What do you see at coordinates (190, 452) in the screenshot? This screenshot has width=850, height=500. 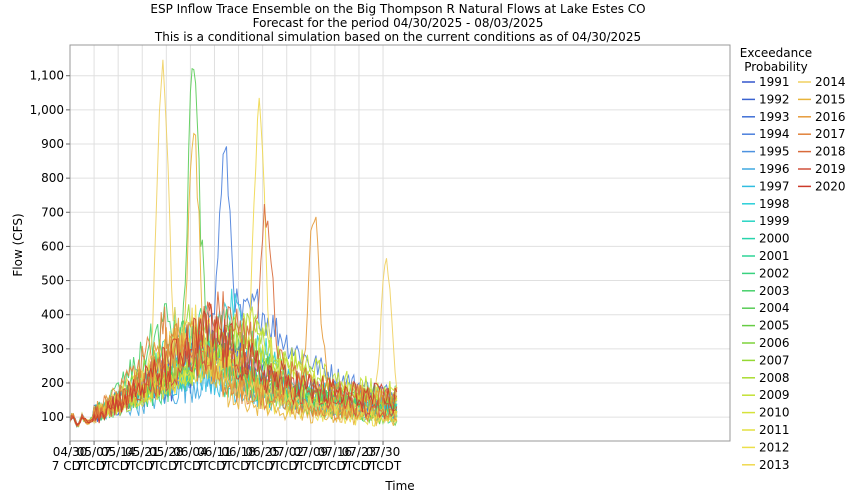 I see `x-tick-label: 06/04` at bounding box center [190, 452].